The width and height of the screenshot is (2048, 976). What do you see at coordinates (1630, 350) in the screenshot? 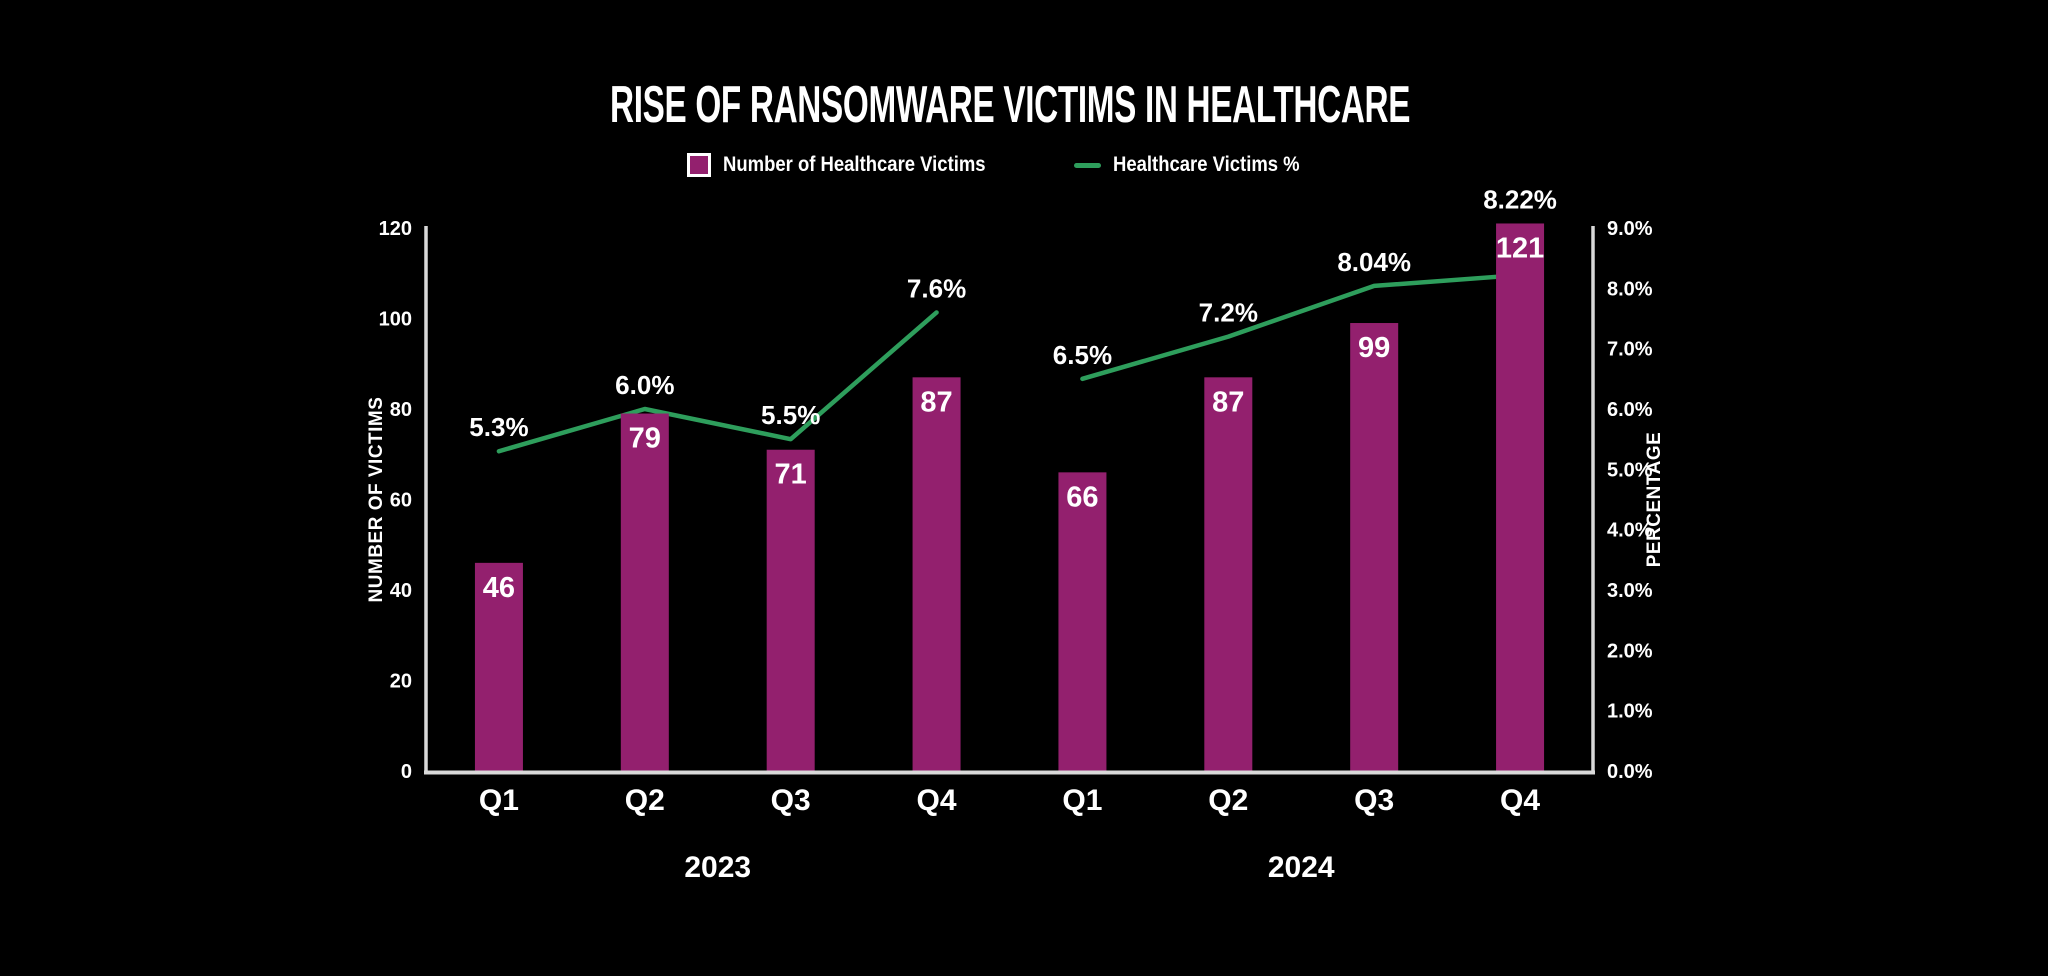
I see `right-axis-tick-label: 7.0%` at bounding box center [1630, 350].